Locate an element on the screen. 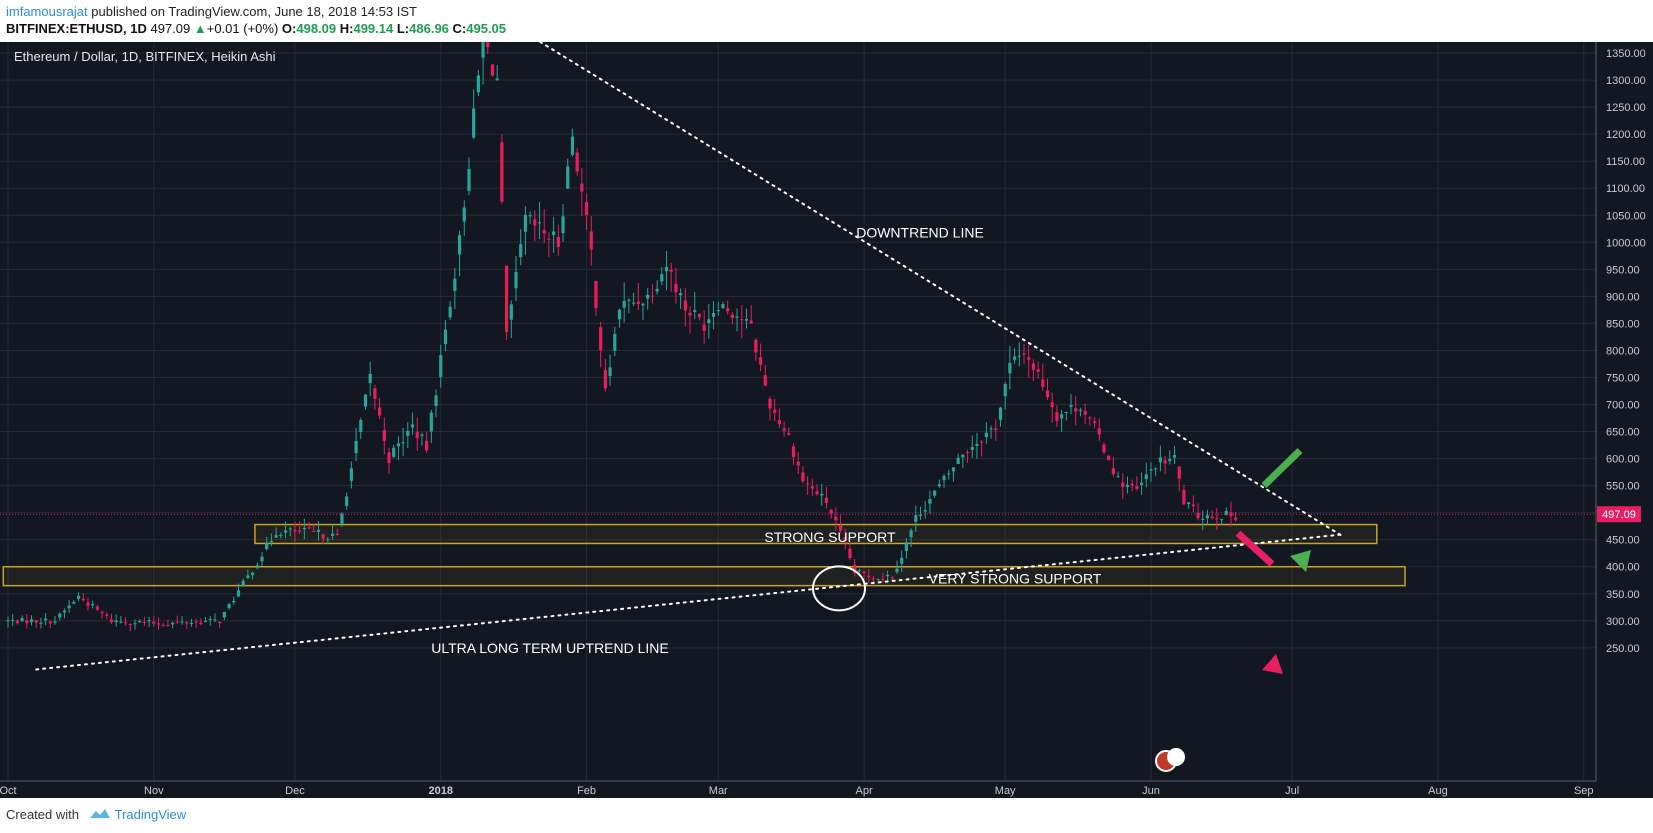 The height and width of the screenshot is (833, 1653). price-tag-bg is located at coordinates (1619, 514).